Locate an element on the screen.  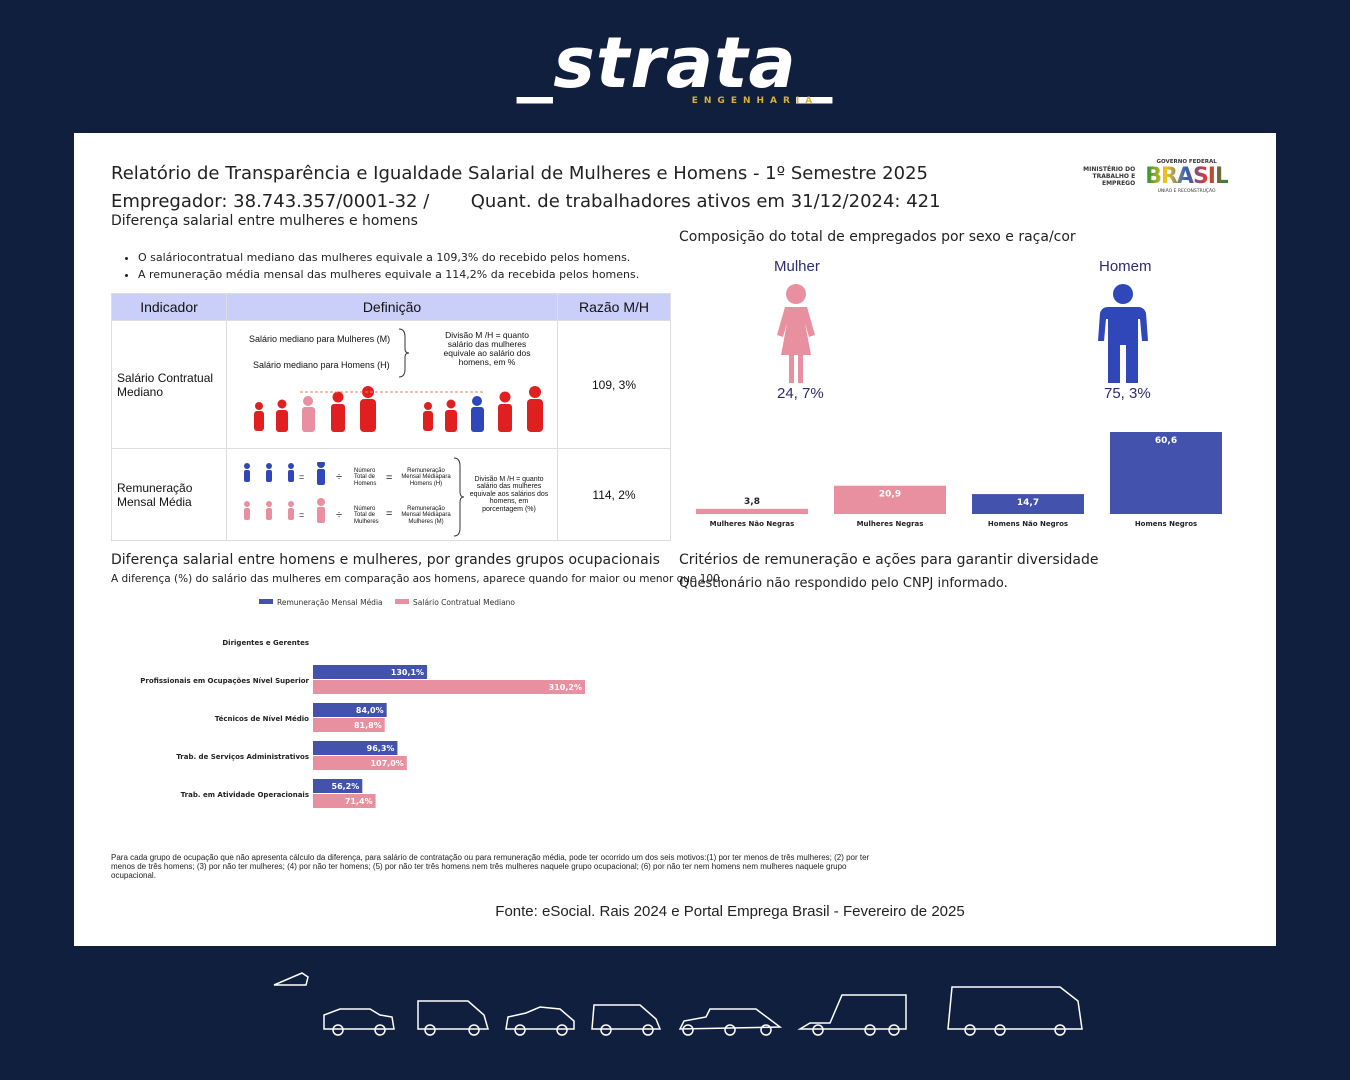
male-label: Homem is located at coordinates (1125, 266).